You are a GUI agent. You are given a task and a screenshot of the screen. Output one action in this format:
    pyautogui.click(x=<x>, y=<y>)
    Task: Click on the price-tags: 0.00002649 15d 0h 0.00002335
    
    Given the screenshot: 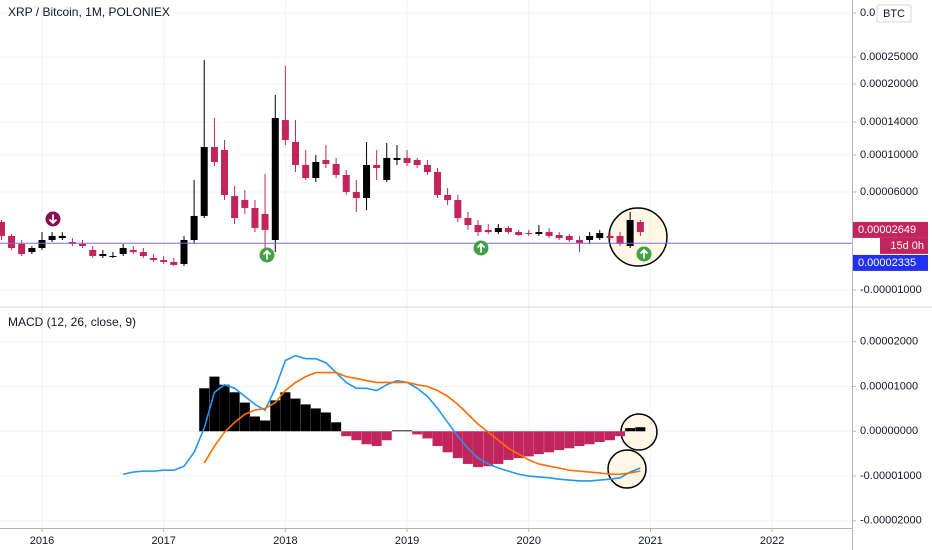 What is the action you would take?
    pyautogui.click(x=890, y=246)
    